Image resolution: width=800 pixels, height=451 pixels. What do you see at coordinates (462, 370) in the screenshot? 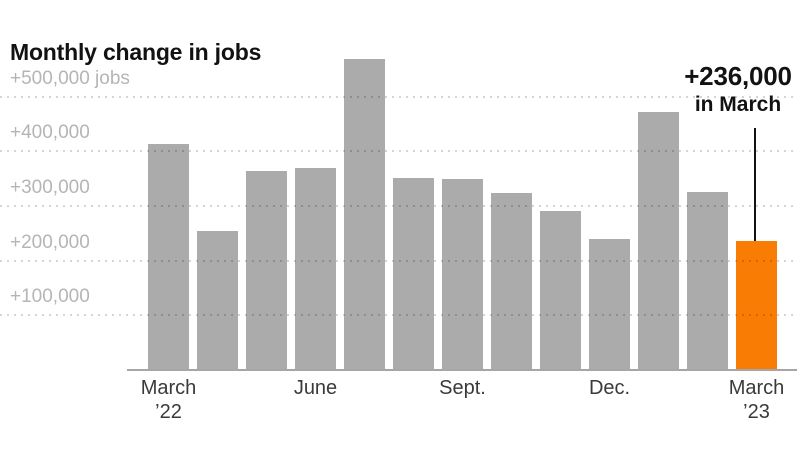
I see `x-axis-line` at bounding box center [462, 370].